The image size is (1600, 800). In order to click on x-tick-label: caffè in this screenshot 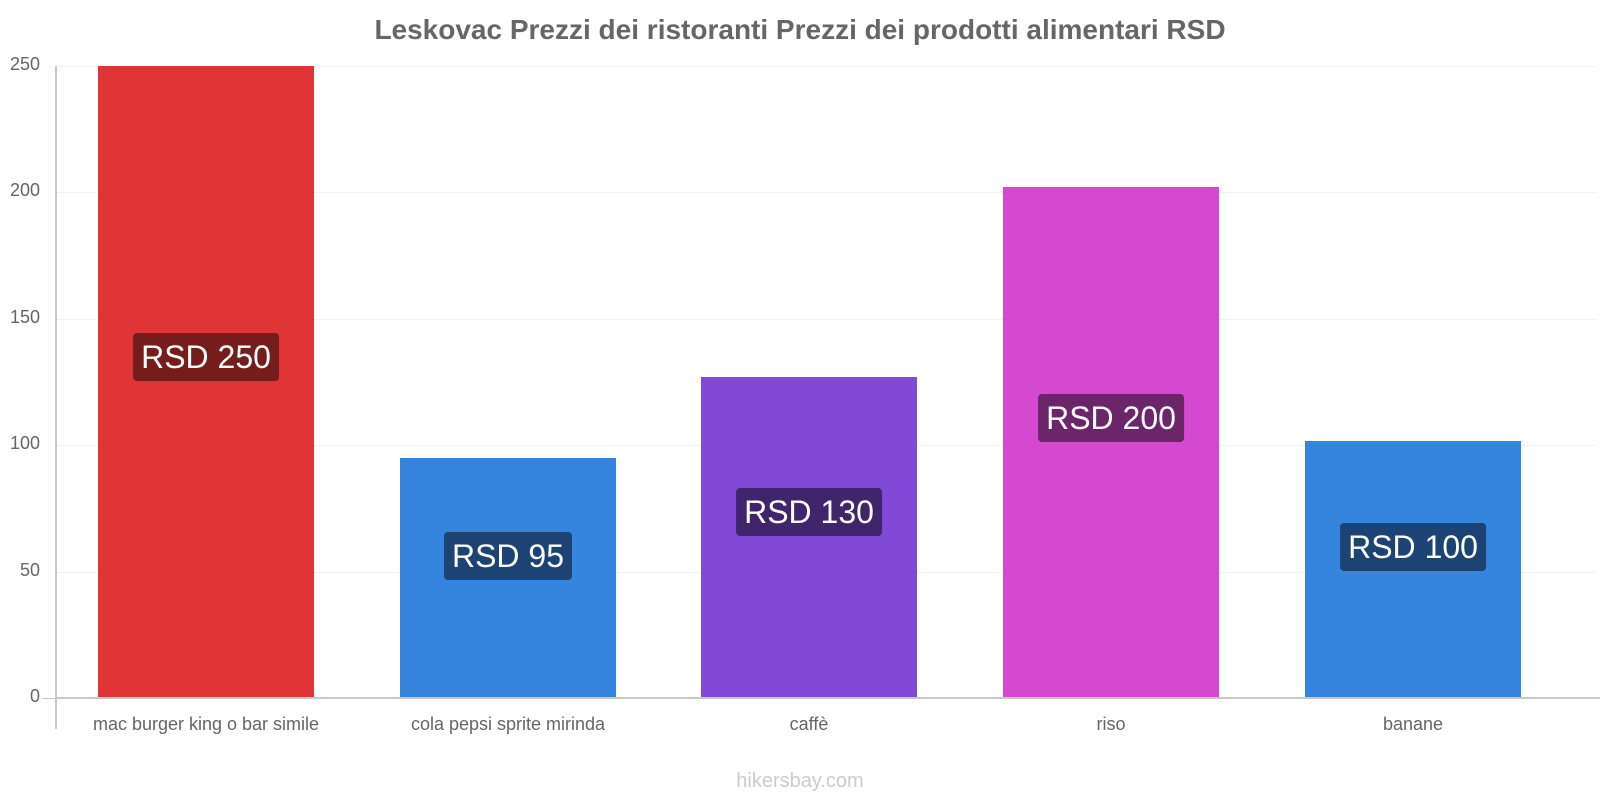, I will do `click(809, 724)`.